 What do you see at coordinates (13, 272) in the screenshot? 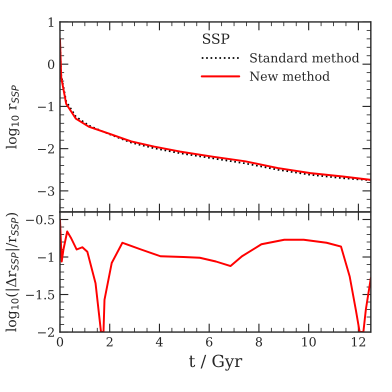
I see `y-axis-title: log$_{10}$(|Δr$_{SSP}$|/r$_{SSP}$)` at bounding box center [13, 272].